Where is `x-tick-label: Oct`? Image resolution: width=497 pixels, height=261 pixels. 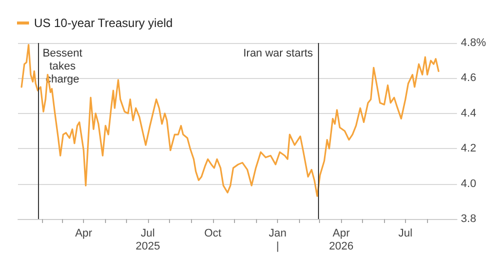
x-tick-label: Oct is located at coordinates (213, 234).